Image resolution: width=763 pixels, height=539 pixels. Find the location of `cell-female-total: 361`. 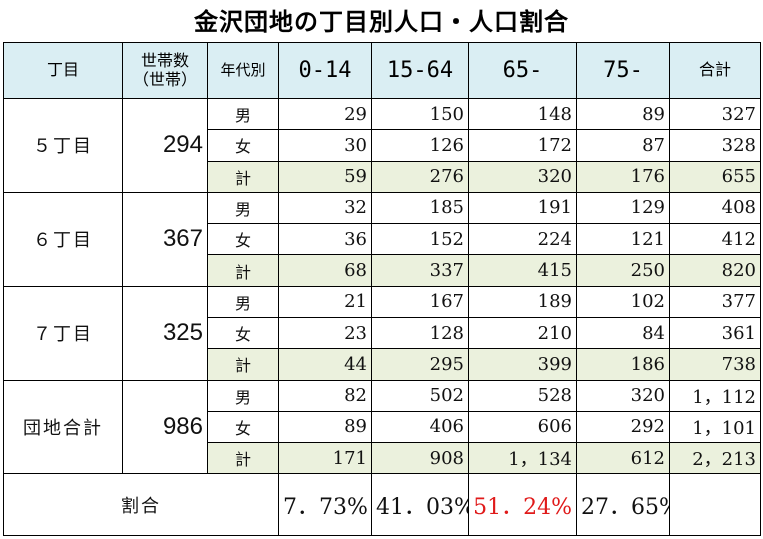

cell-female-total: 361 is located at coordinates (715, 333).